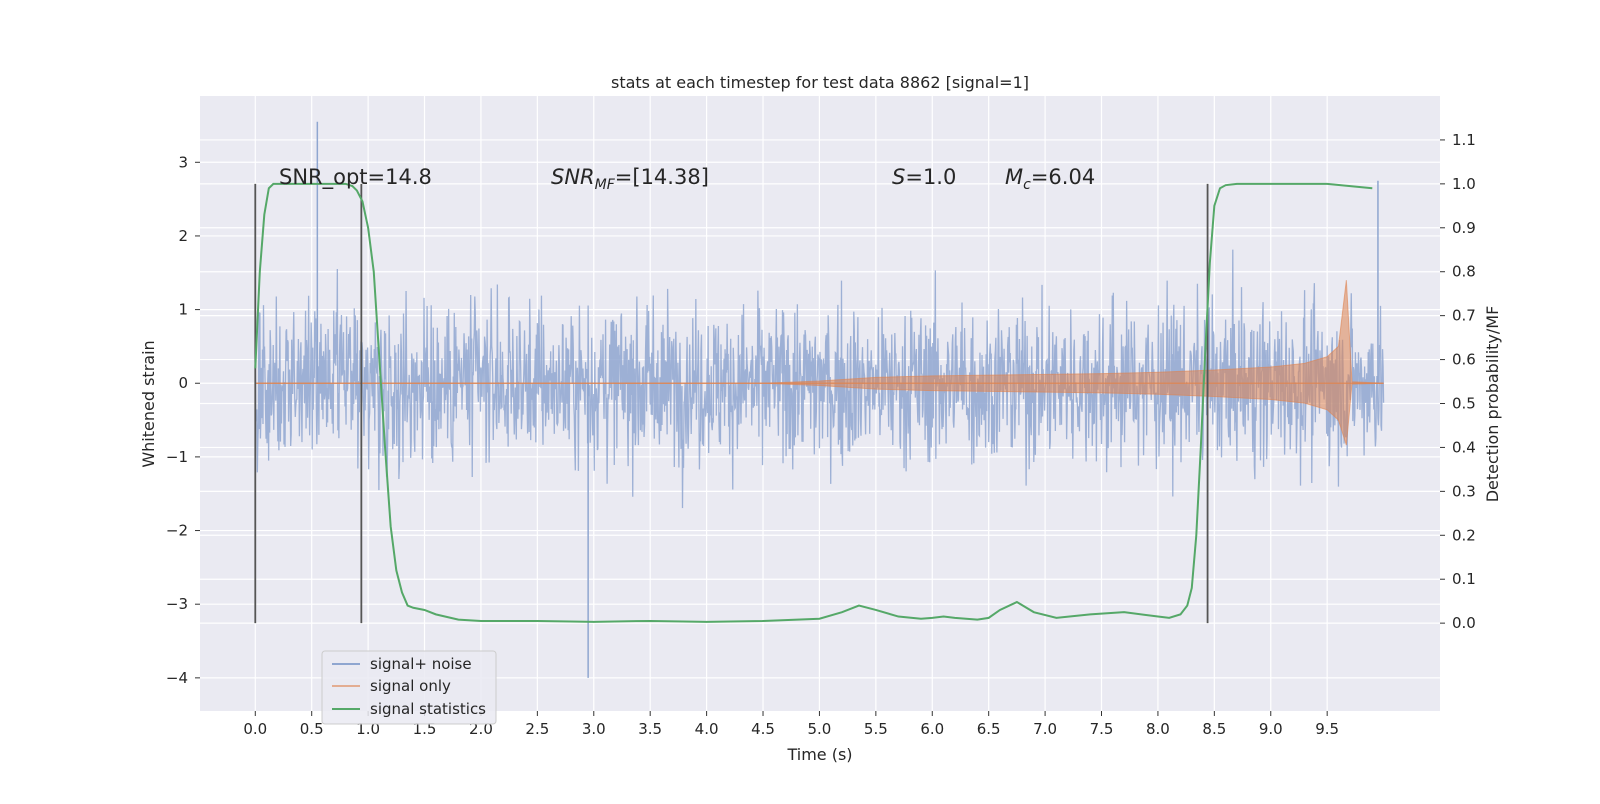 This screenshot has width=1600, height=804. Describe the element at coordinates (177, 531) in the screenshot. I see `y-tick-label: −2` at that location.